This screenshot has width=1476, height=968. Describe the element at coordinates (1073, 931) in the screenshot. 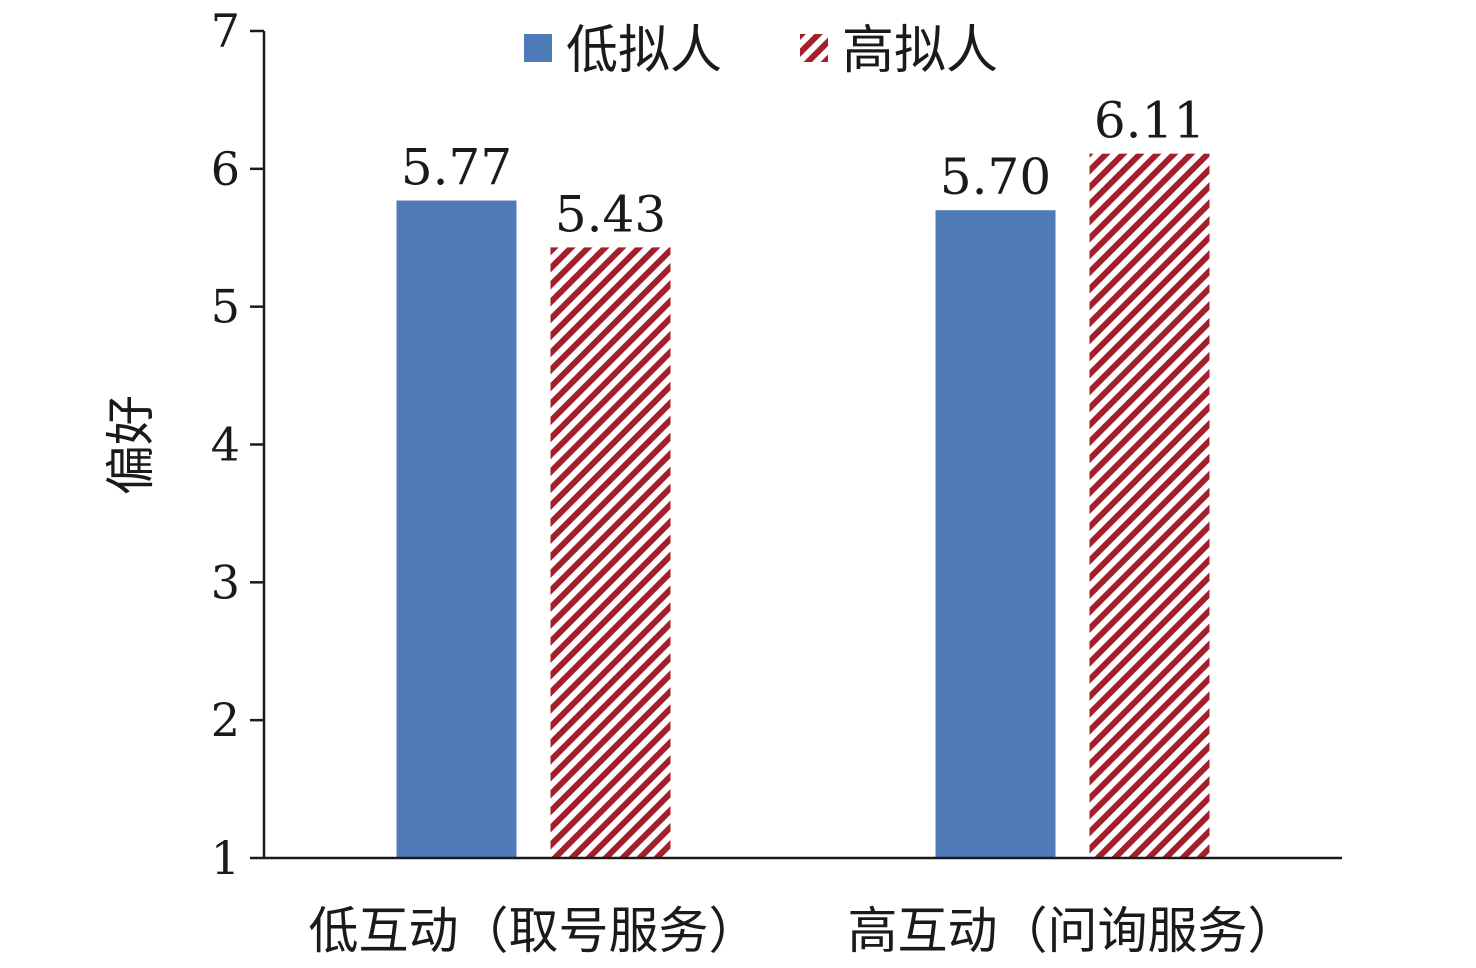

I see `x-category-label: 高互动（问询服务）` at that location.